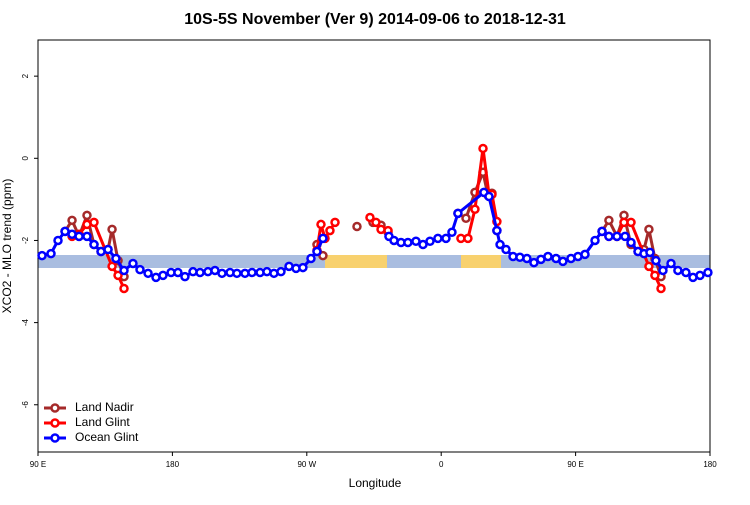 The height and width of the screenshot is (505, 750). I want to click on y-tick-label: -6, so click(25, 405).